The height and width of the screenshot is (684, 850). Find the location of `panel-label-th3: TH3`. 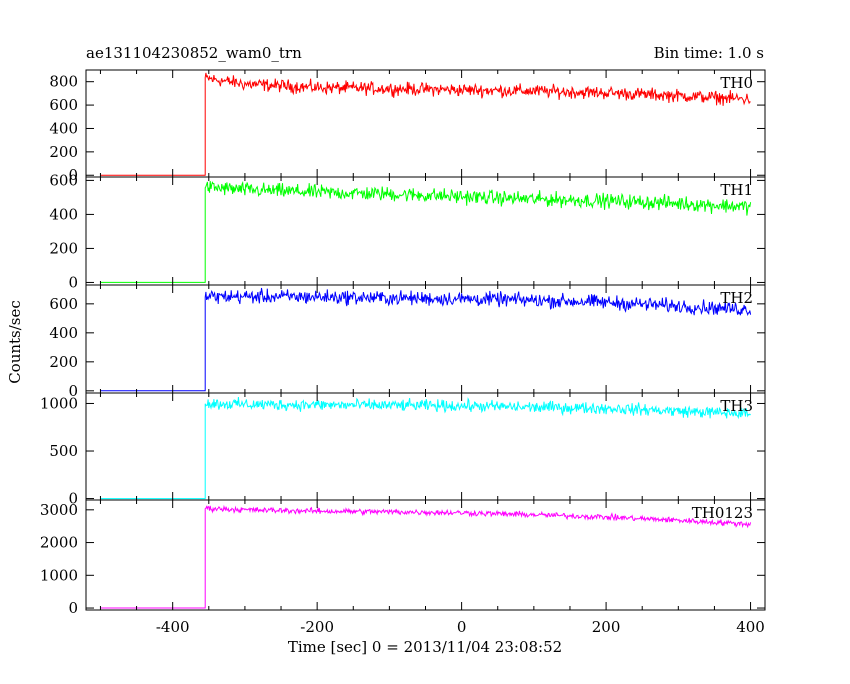

panel-label-th3: TH3 is located at coordinates (736, 406).